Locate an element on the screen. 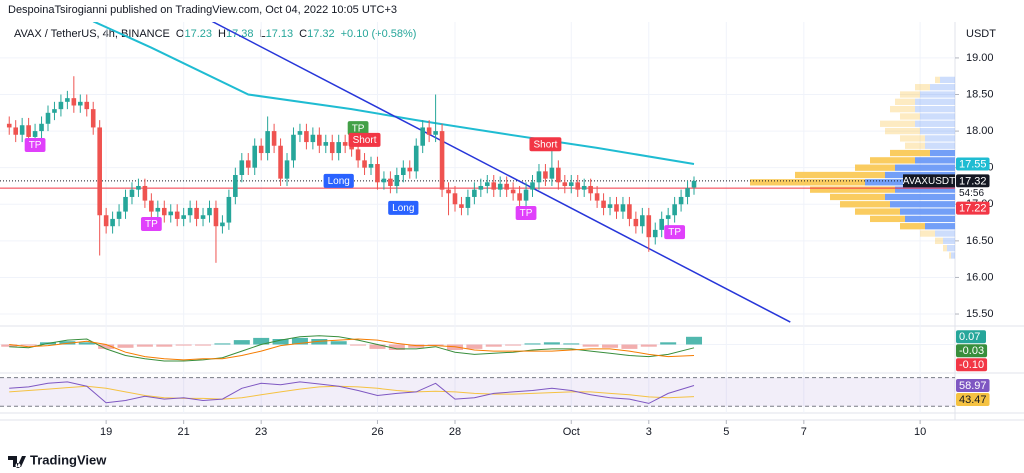  legend-key: L is located at coordinates (262, 34).